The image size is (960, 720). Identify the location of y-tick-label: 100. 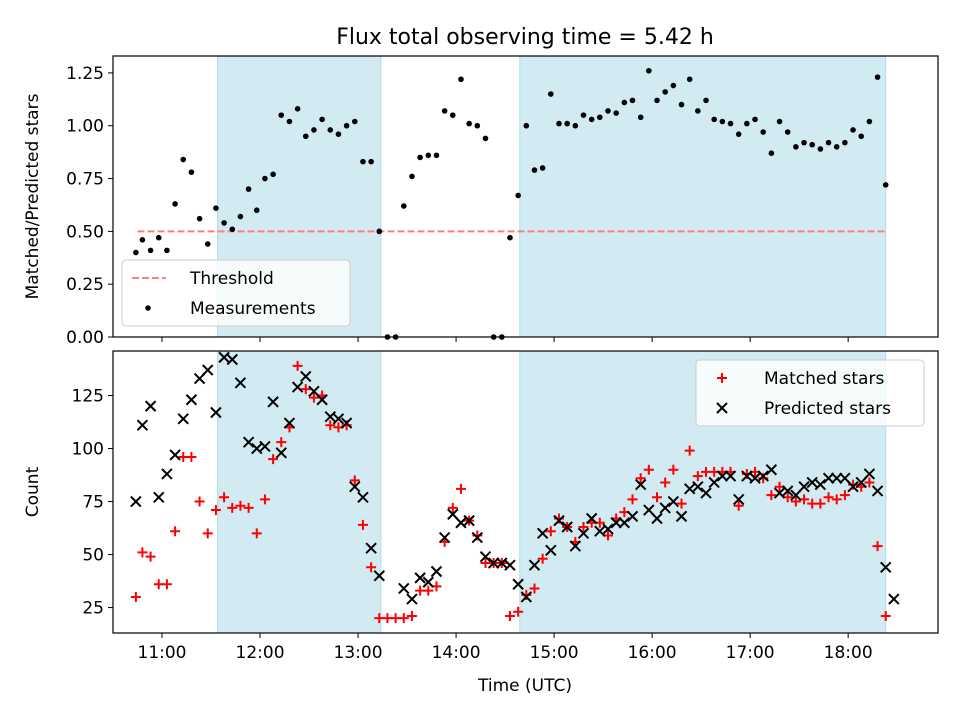
(88, 450).